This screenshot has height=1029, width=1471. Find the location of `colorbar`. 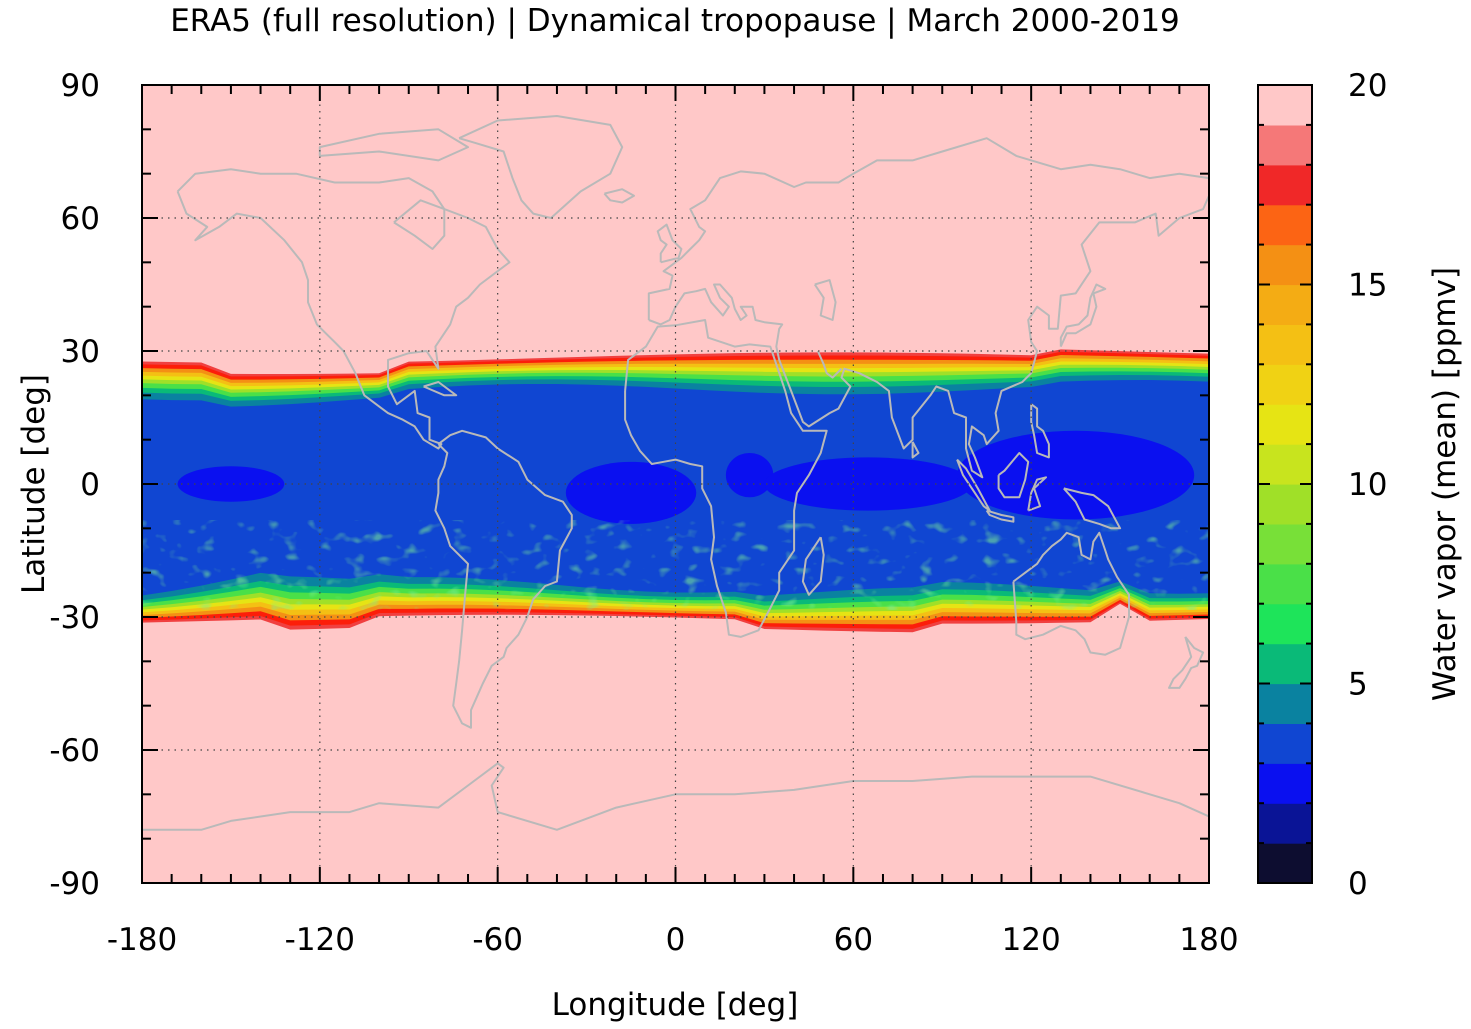

colorbar is located at coordinates (1285, 484).